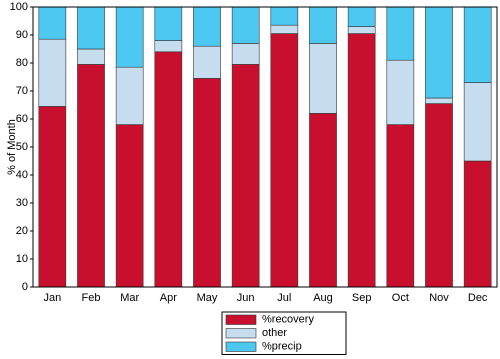  What do you see at coordinates (25, 287) in the screenshot?
I see `y-tick-label: 0` at bounding box center [25, 287].